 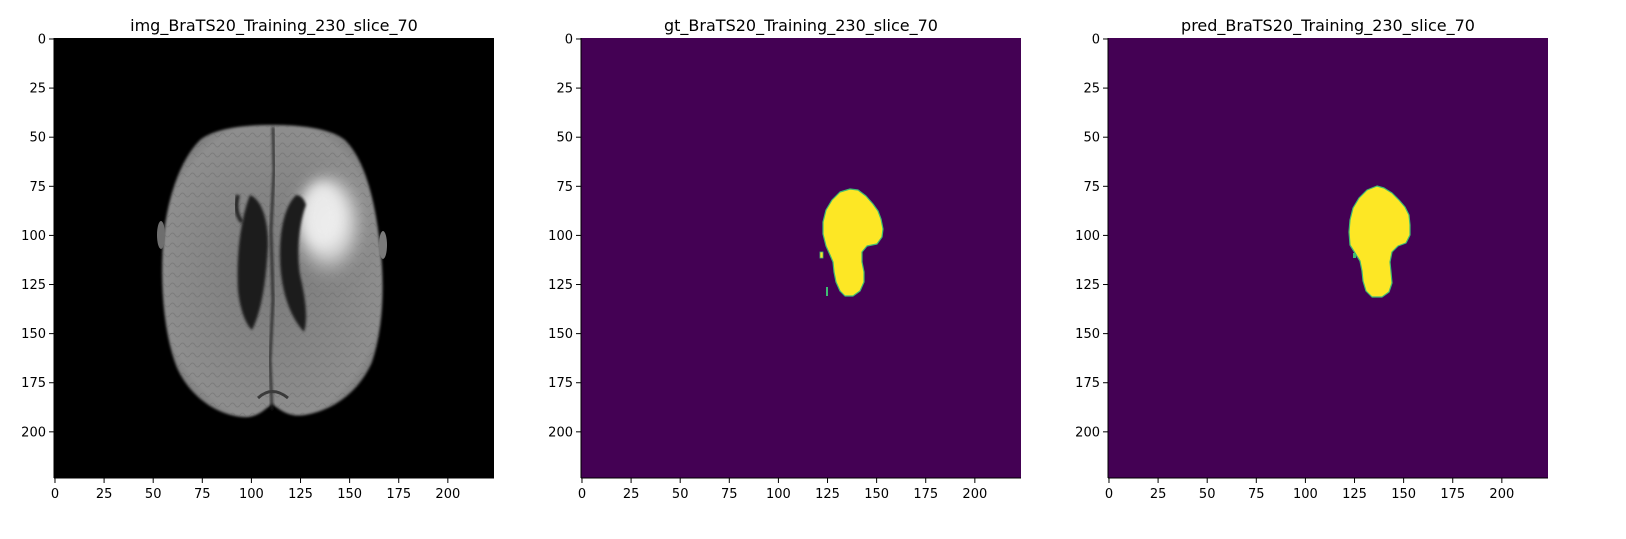 I want to click on panel-ground-truth-title: gt_BraTS20_Training_230_slice_70, so click(x=801, y=26).